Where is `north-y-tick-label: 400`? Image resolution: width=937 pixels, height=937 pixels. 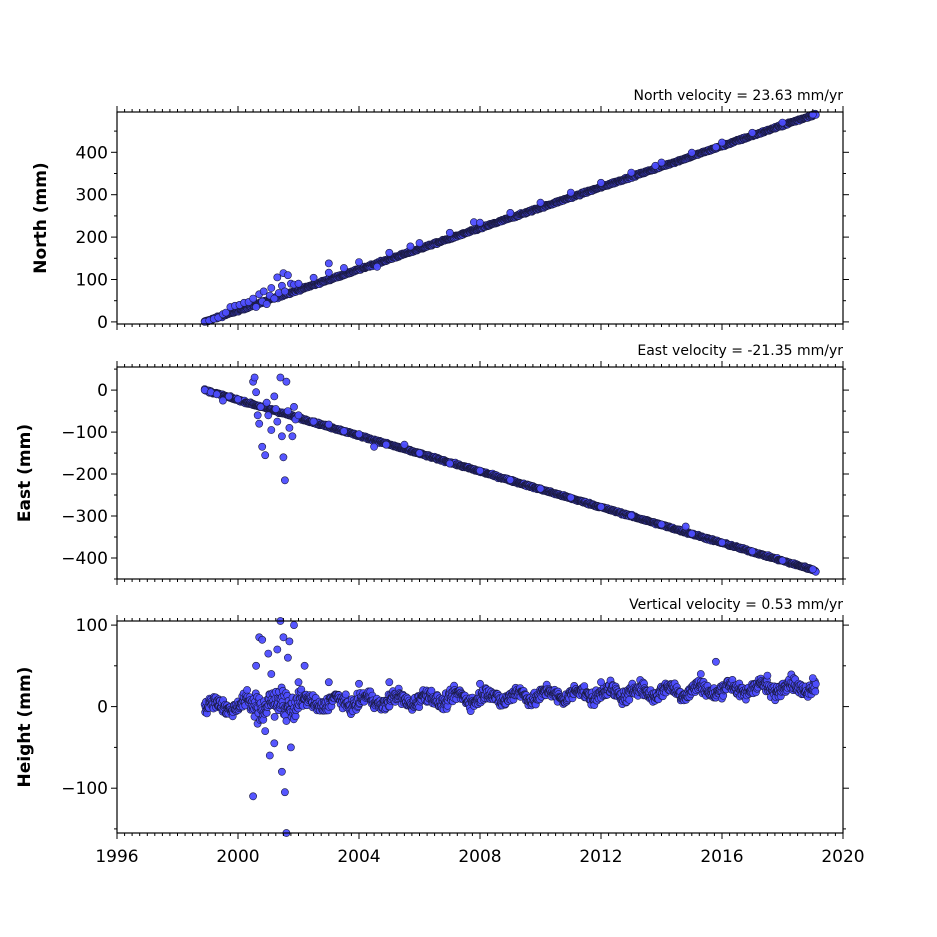 north-y-tick-label: 400 is located at coordinates (92, 153).